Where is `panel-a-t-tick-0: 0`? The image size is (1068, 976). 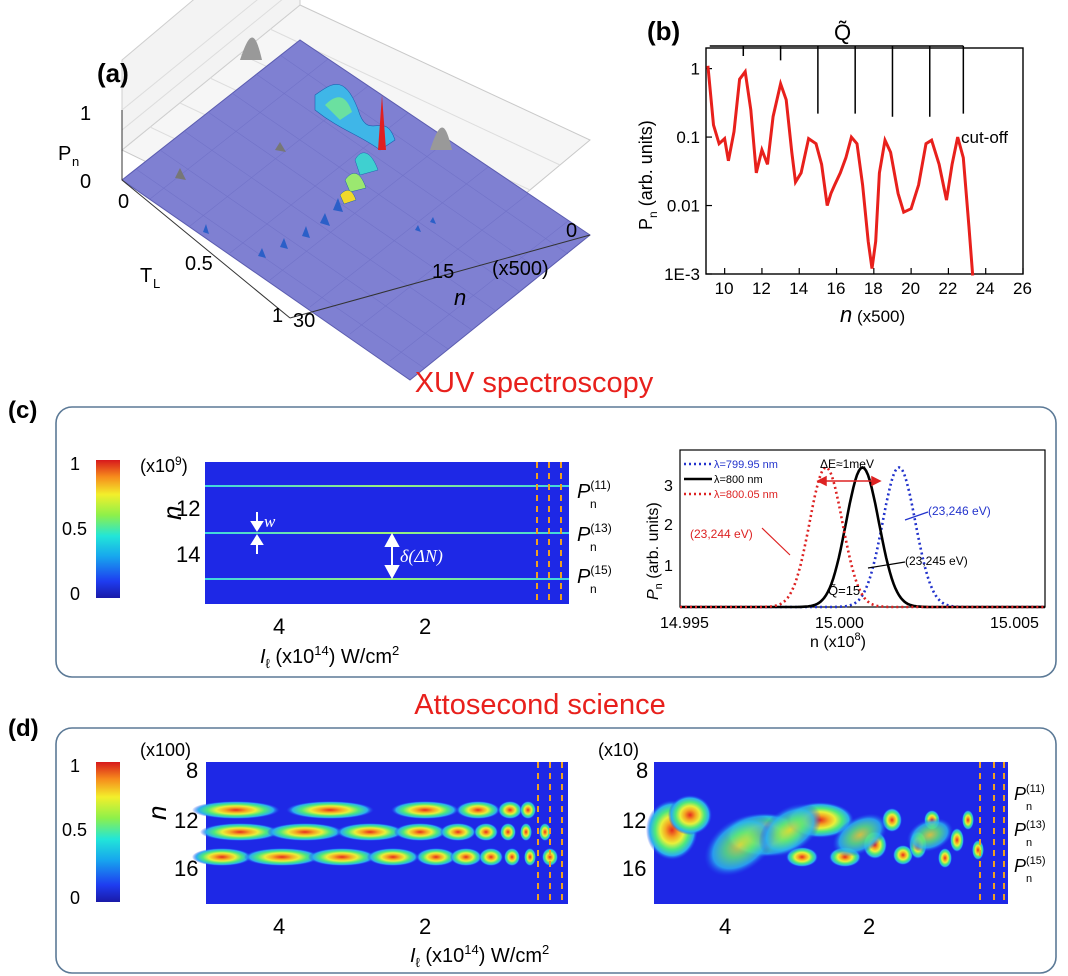
panel-a-t-tick-0: 0 is located at coordinates (123, 202).